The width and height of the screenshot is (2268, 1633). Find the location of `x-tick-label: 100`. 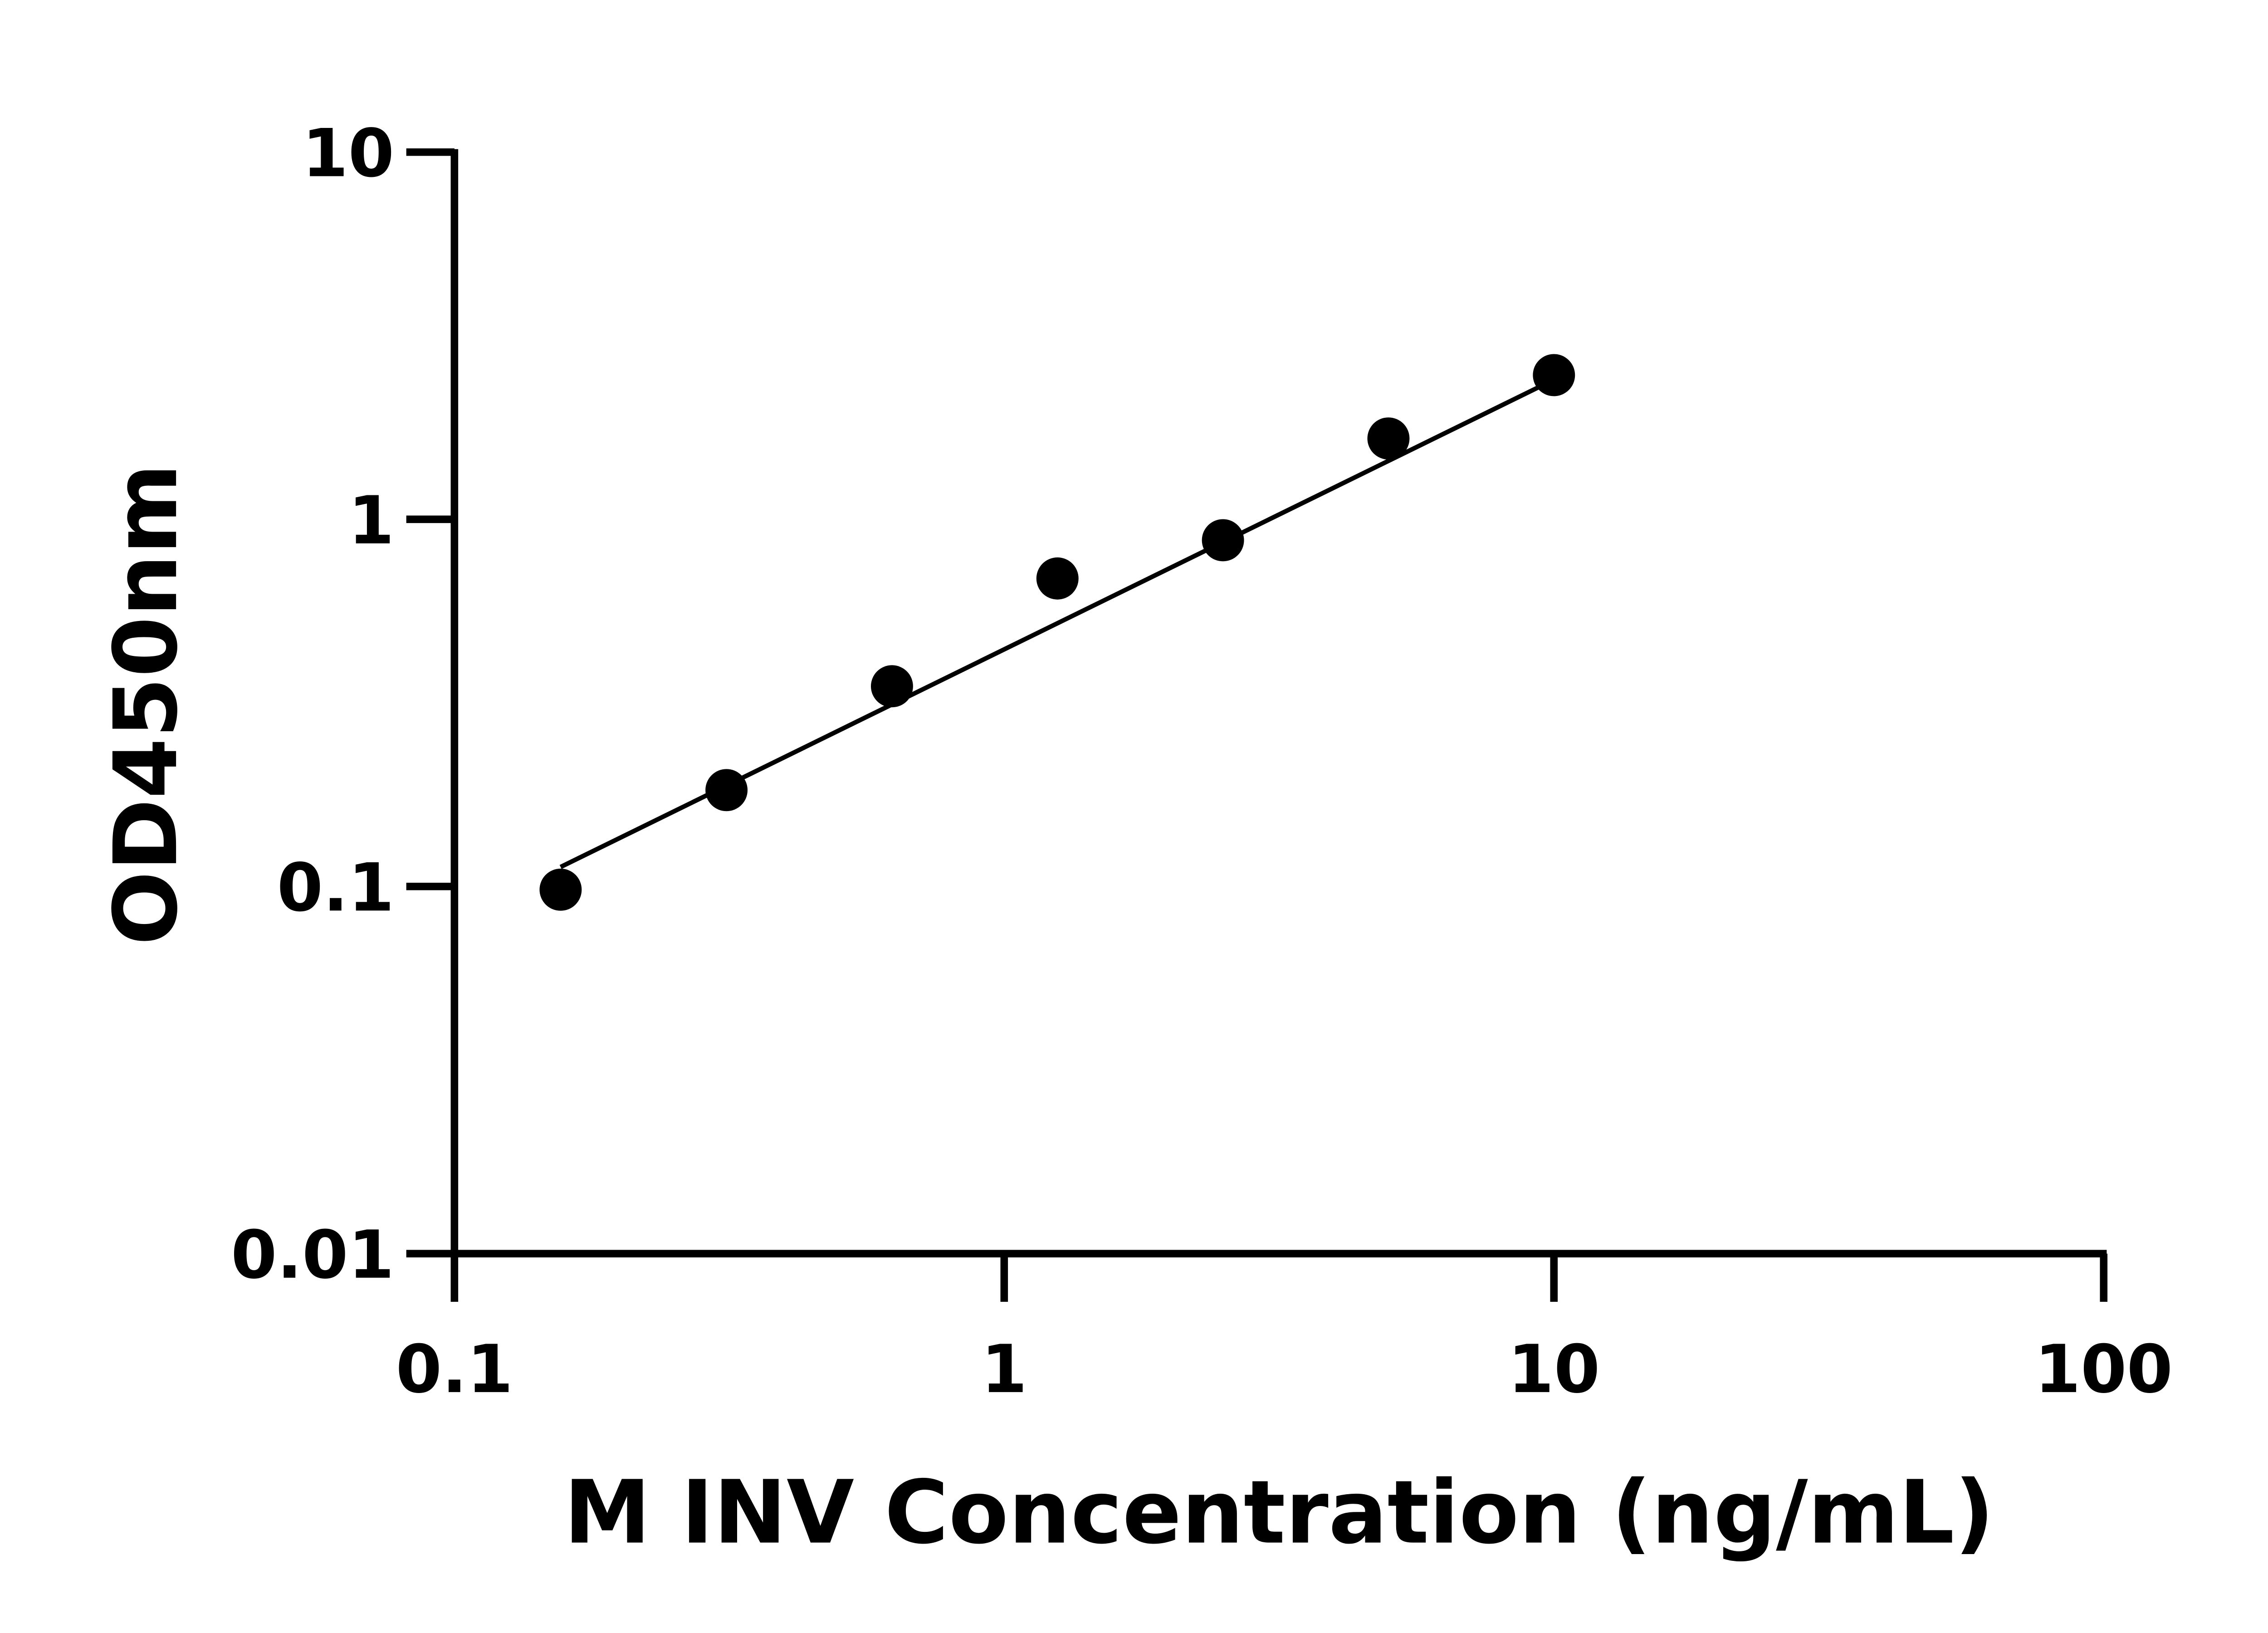

x-tick-label: 100 is located at coordinates (2104, 1369).